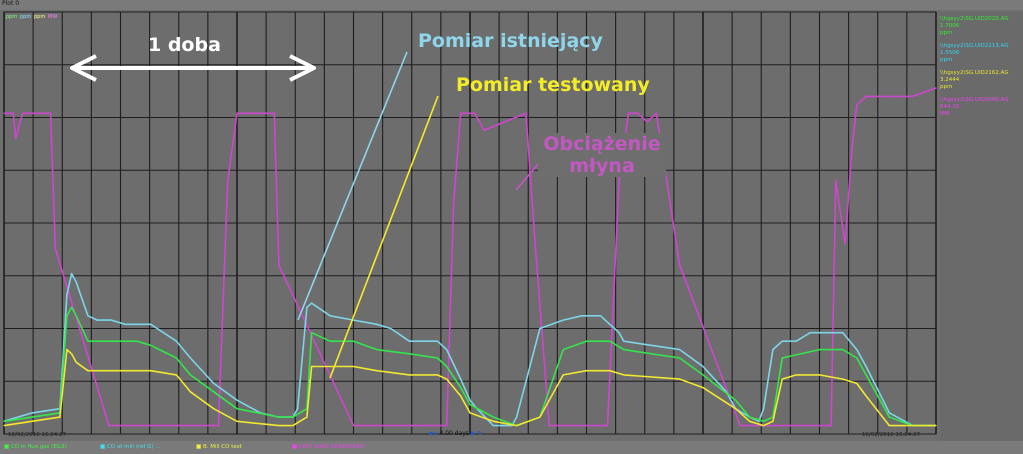 The image size is (1023, 454). What do you see at coordinates (52, 17) in the screenshot?
I see `top-legend-label: MW` at bounding box center [52, 17].